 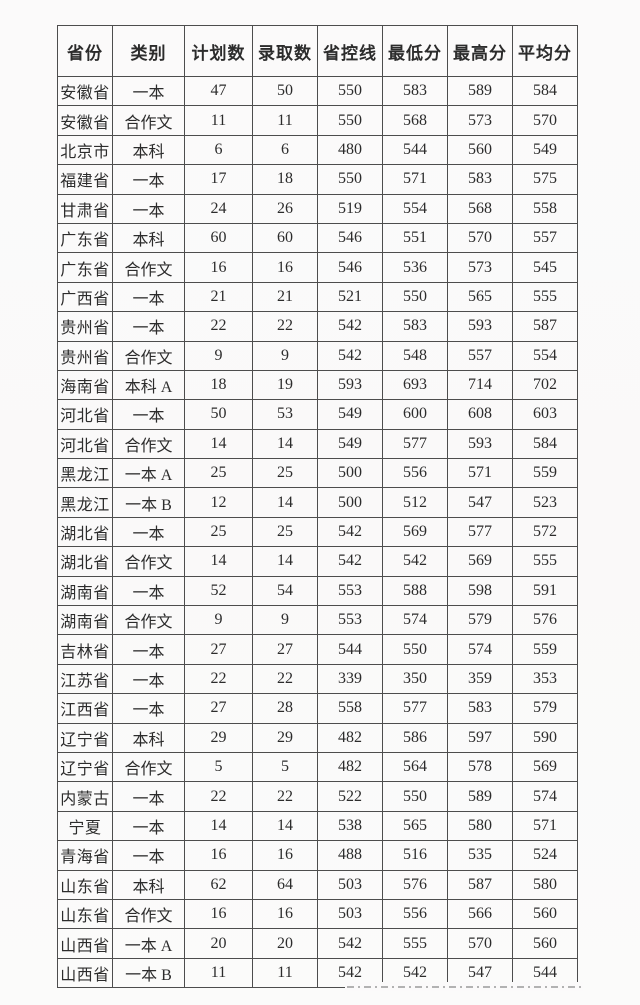 I want to click on table-cell: 山东省, so click(x=85, y=884).